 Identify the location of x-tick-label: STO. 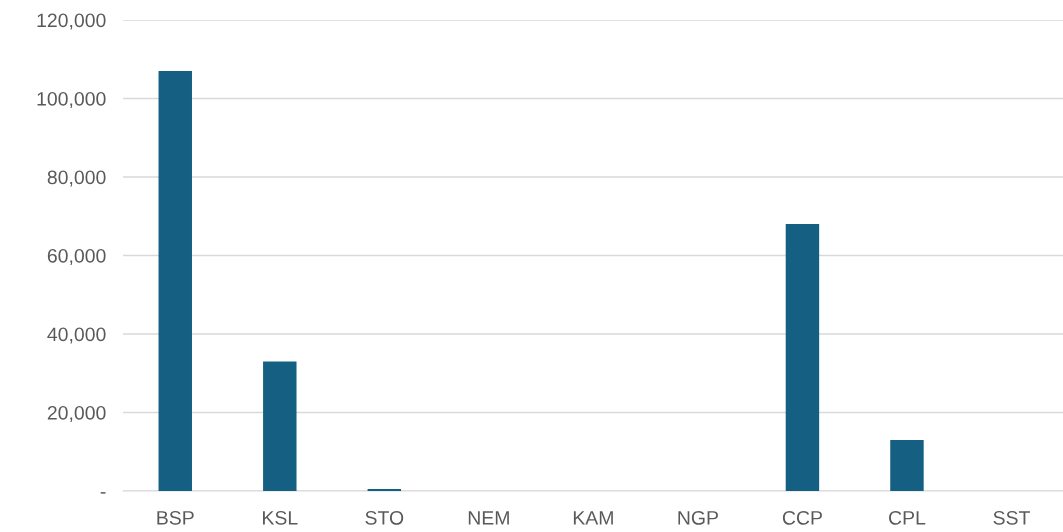
(384, 517).